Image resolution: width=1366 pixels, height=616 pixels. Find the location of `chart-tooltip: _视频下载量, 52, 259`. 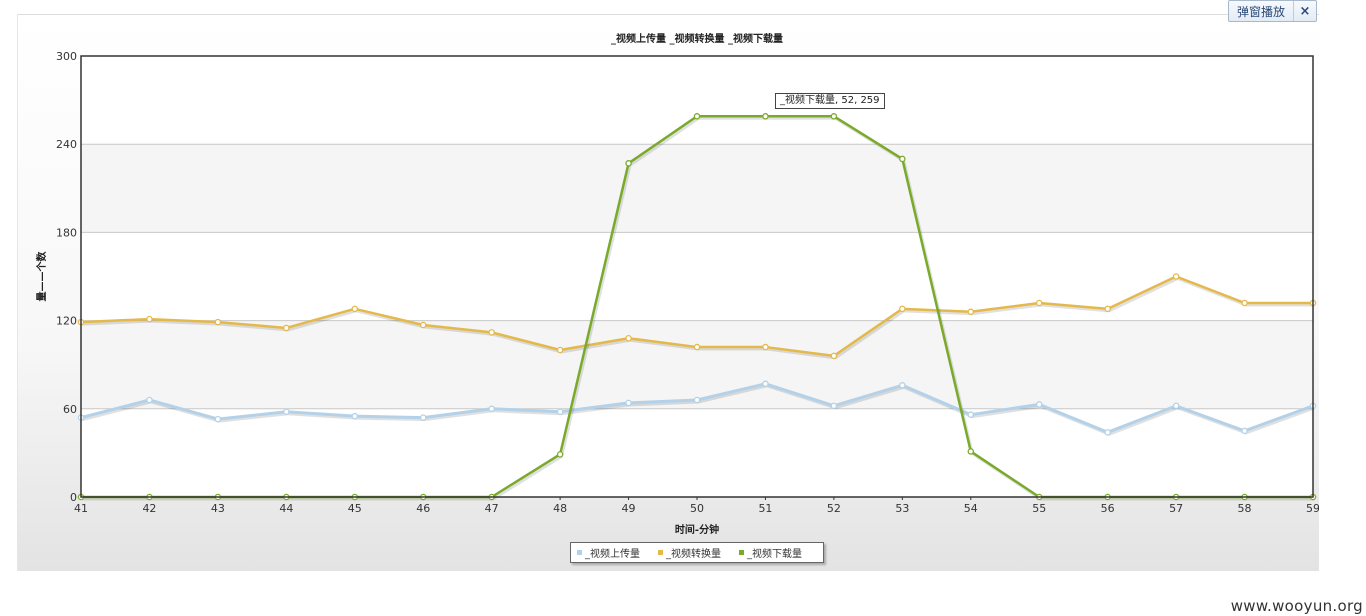

chart-tooltip: _视频下载量, 52, 259 is located at coordinates (830, 101).